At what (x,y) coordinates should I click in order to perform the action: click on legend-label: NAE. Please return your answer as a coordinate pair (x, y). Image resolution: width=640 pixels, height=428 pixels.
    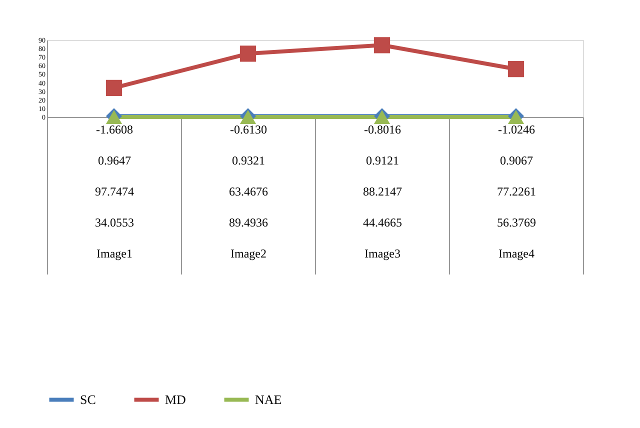
    Looking at the image, I should click on (268, 399).